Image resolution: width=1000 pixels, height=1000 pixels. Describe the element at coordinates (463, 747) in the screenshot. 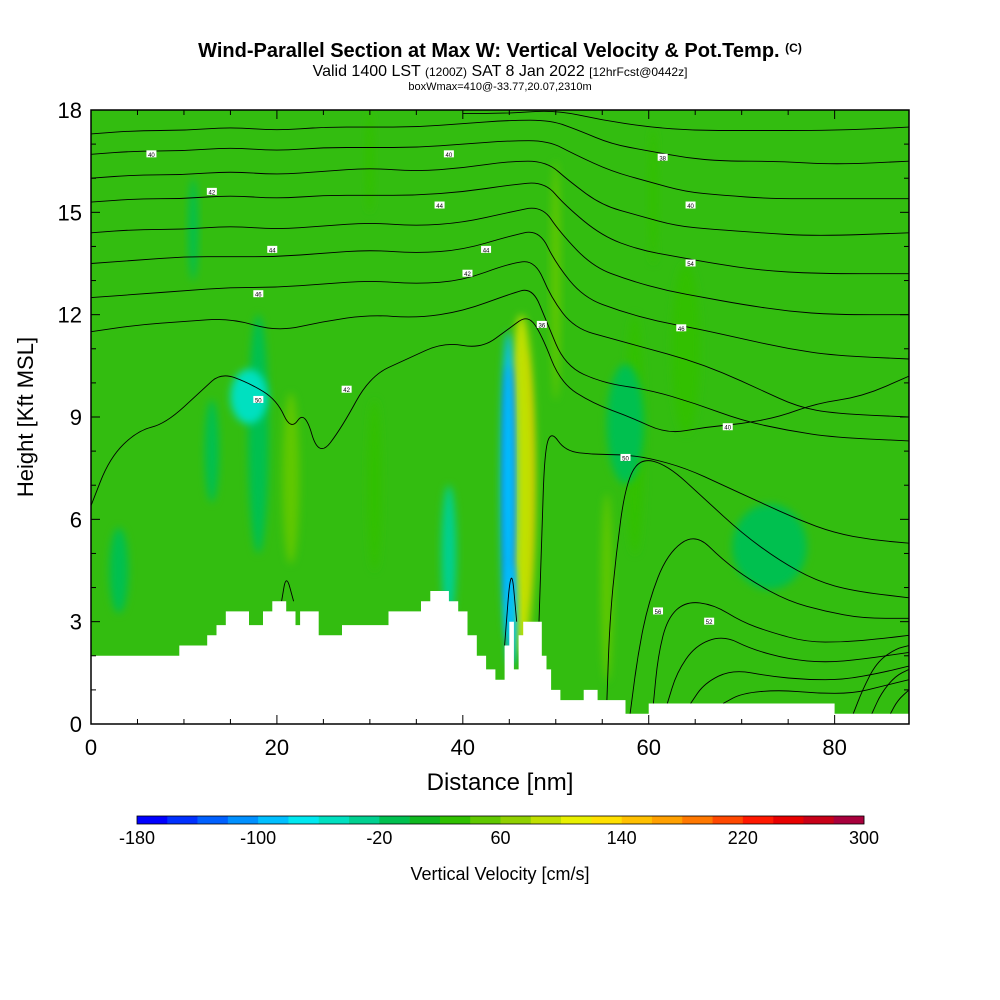

I see `x-tick-label: 40` at that location.